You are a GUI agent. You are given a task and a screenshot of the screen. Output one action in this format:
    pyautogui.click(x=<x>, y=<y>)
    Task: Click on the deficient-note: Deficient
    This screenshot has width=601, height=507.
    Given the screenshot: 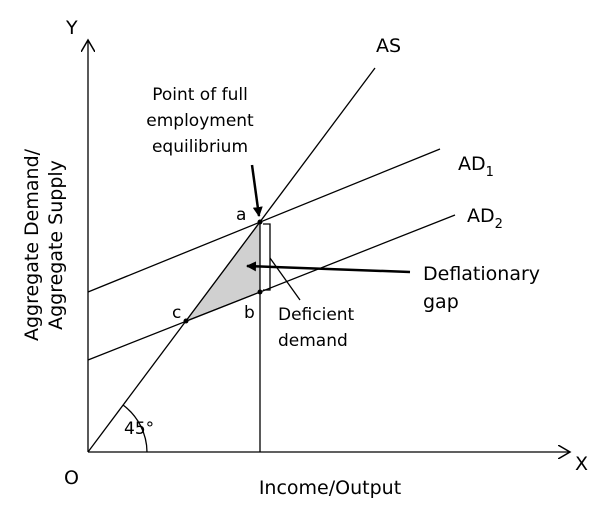 What is the action you would take?
    pyautogui.click(x=316, y=315)
    